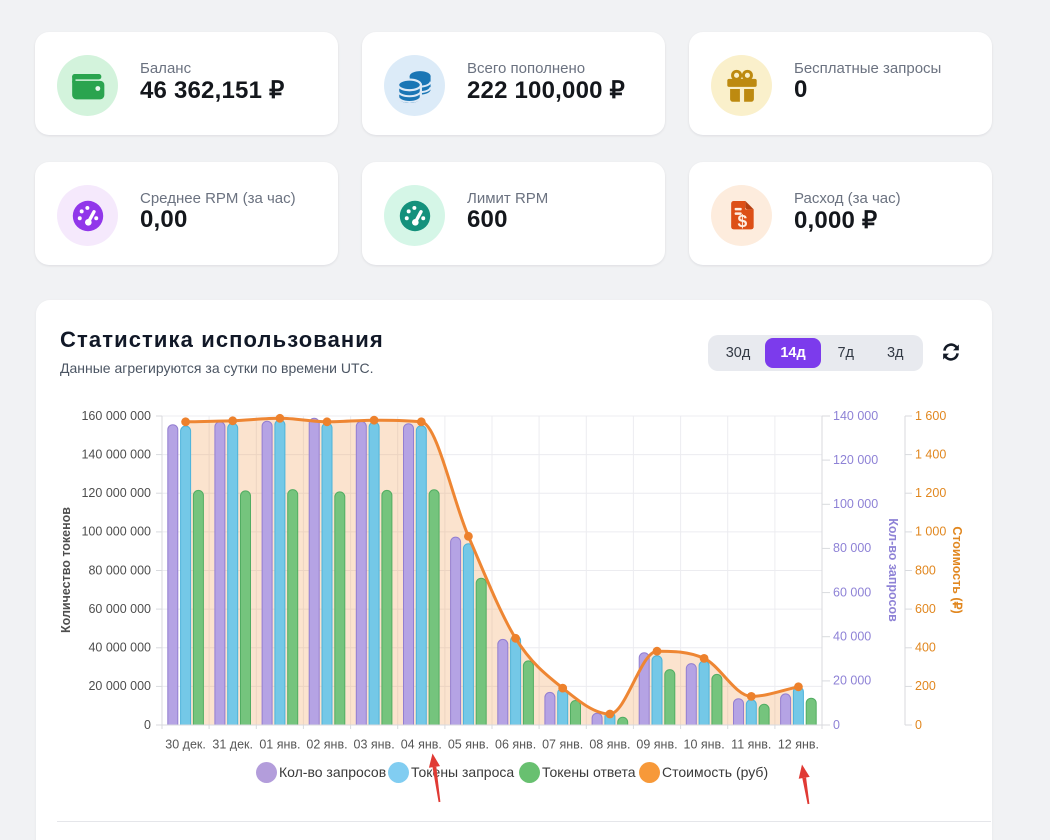 The height and width of the screenshot is (840, 1050). Describe the element at coordinates (855, 460) in the screenshot. I see `svg-text: 120 000` at that location.